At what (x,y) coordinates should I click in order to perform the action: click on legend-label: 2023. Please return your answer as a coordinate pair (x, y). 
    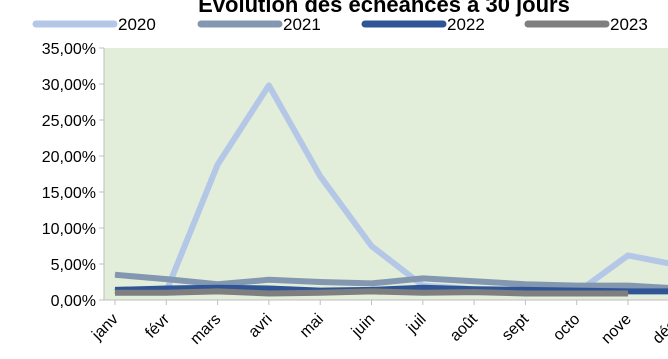
    Looking at the image, I should click on (629, 24).